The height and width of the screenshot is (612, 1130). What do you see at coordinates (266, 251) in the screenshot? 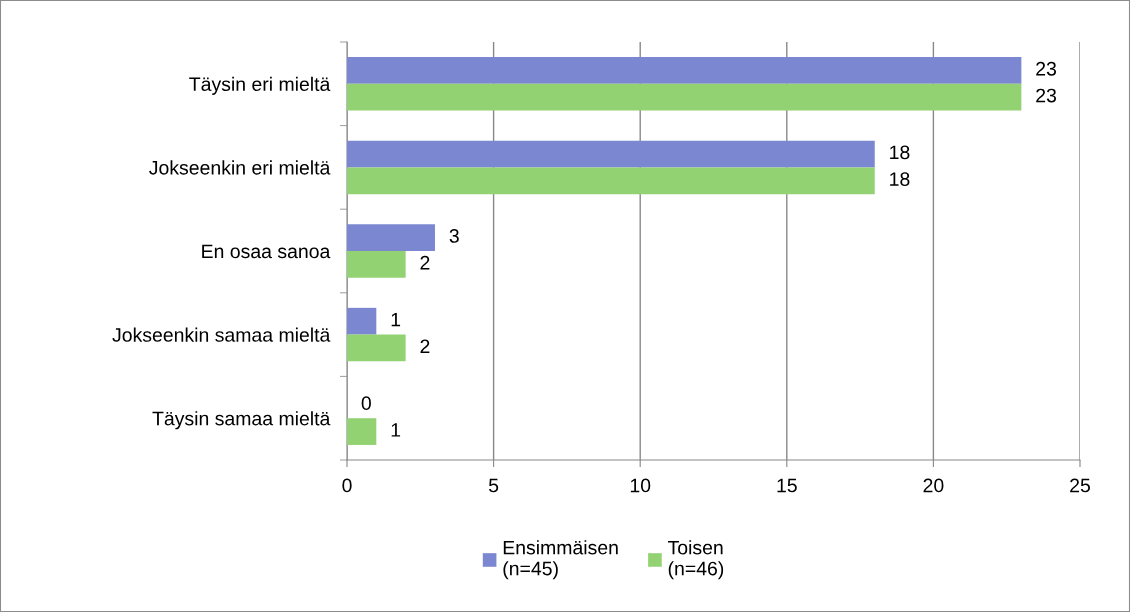
I see `y-tick-label: En osaa sanoa` at bounding box center [266, 251].